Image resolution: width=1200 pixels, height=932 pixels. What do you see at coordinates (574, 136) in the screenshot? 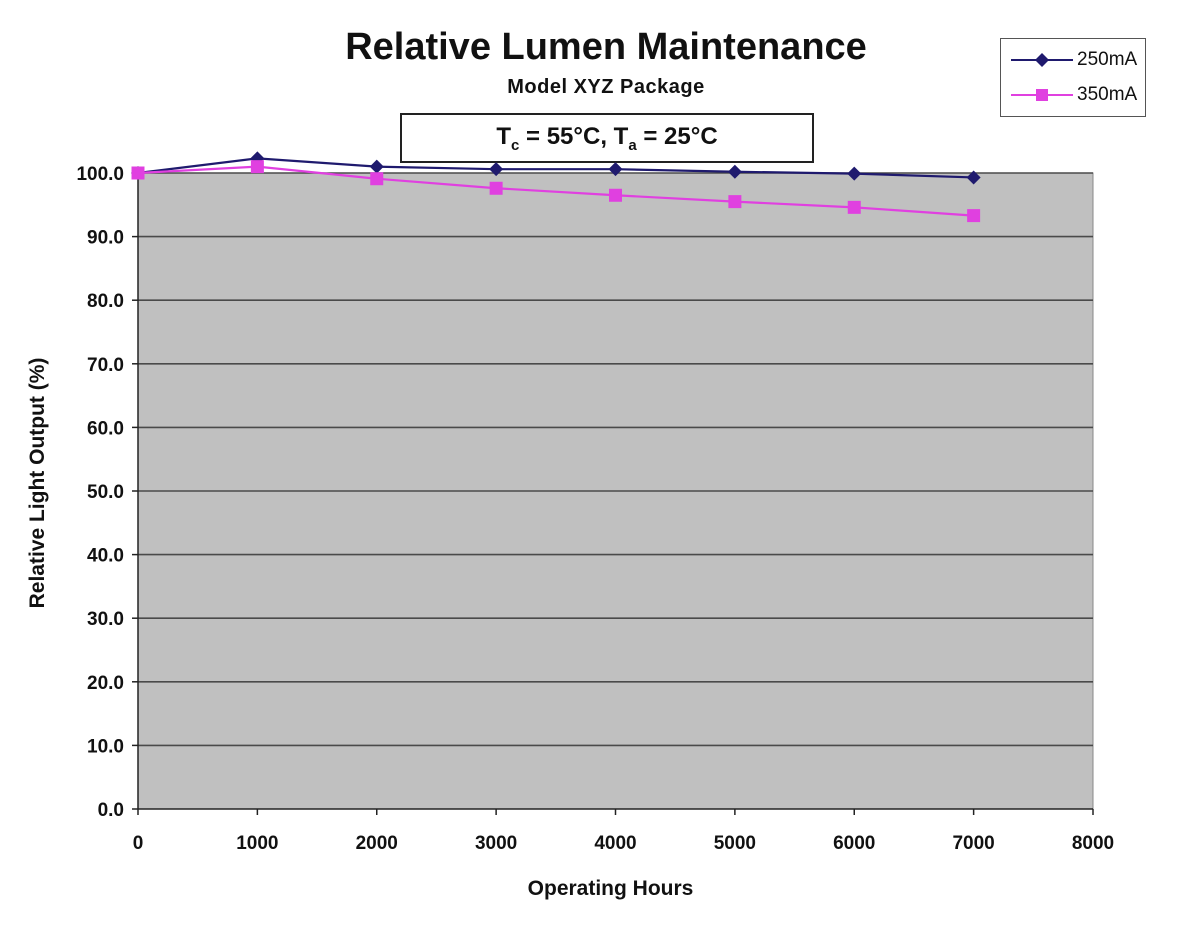
I see `cond-part-2: = 55°C, T` at bounding box center [574, 136].